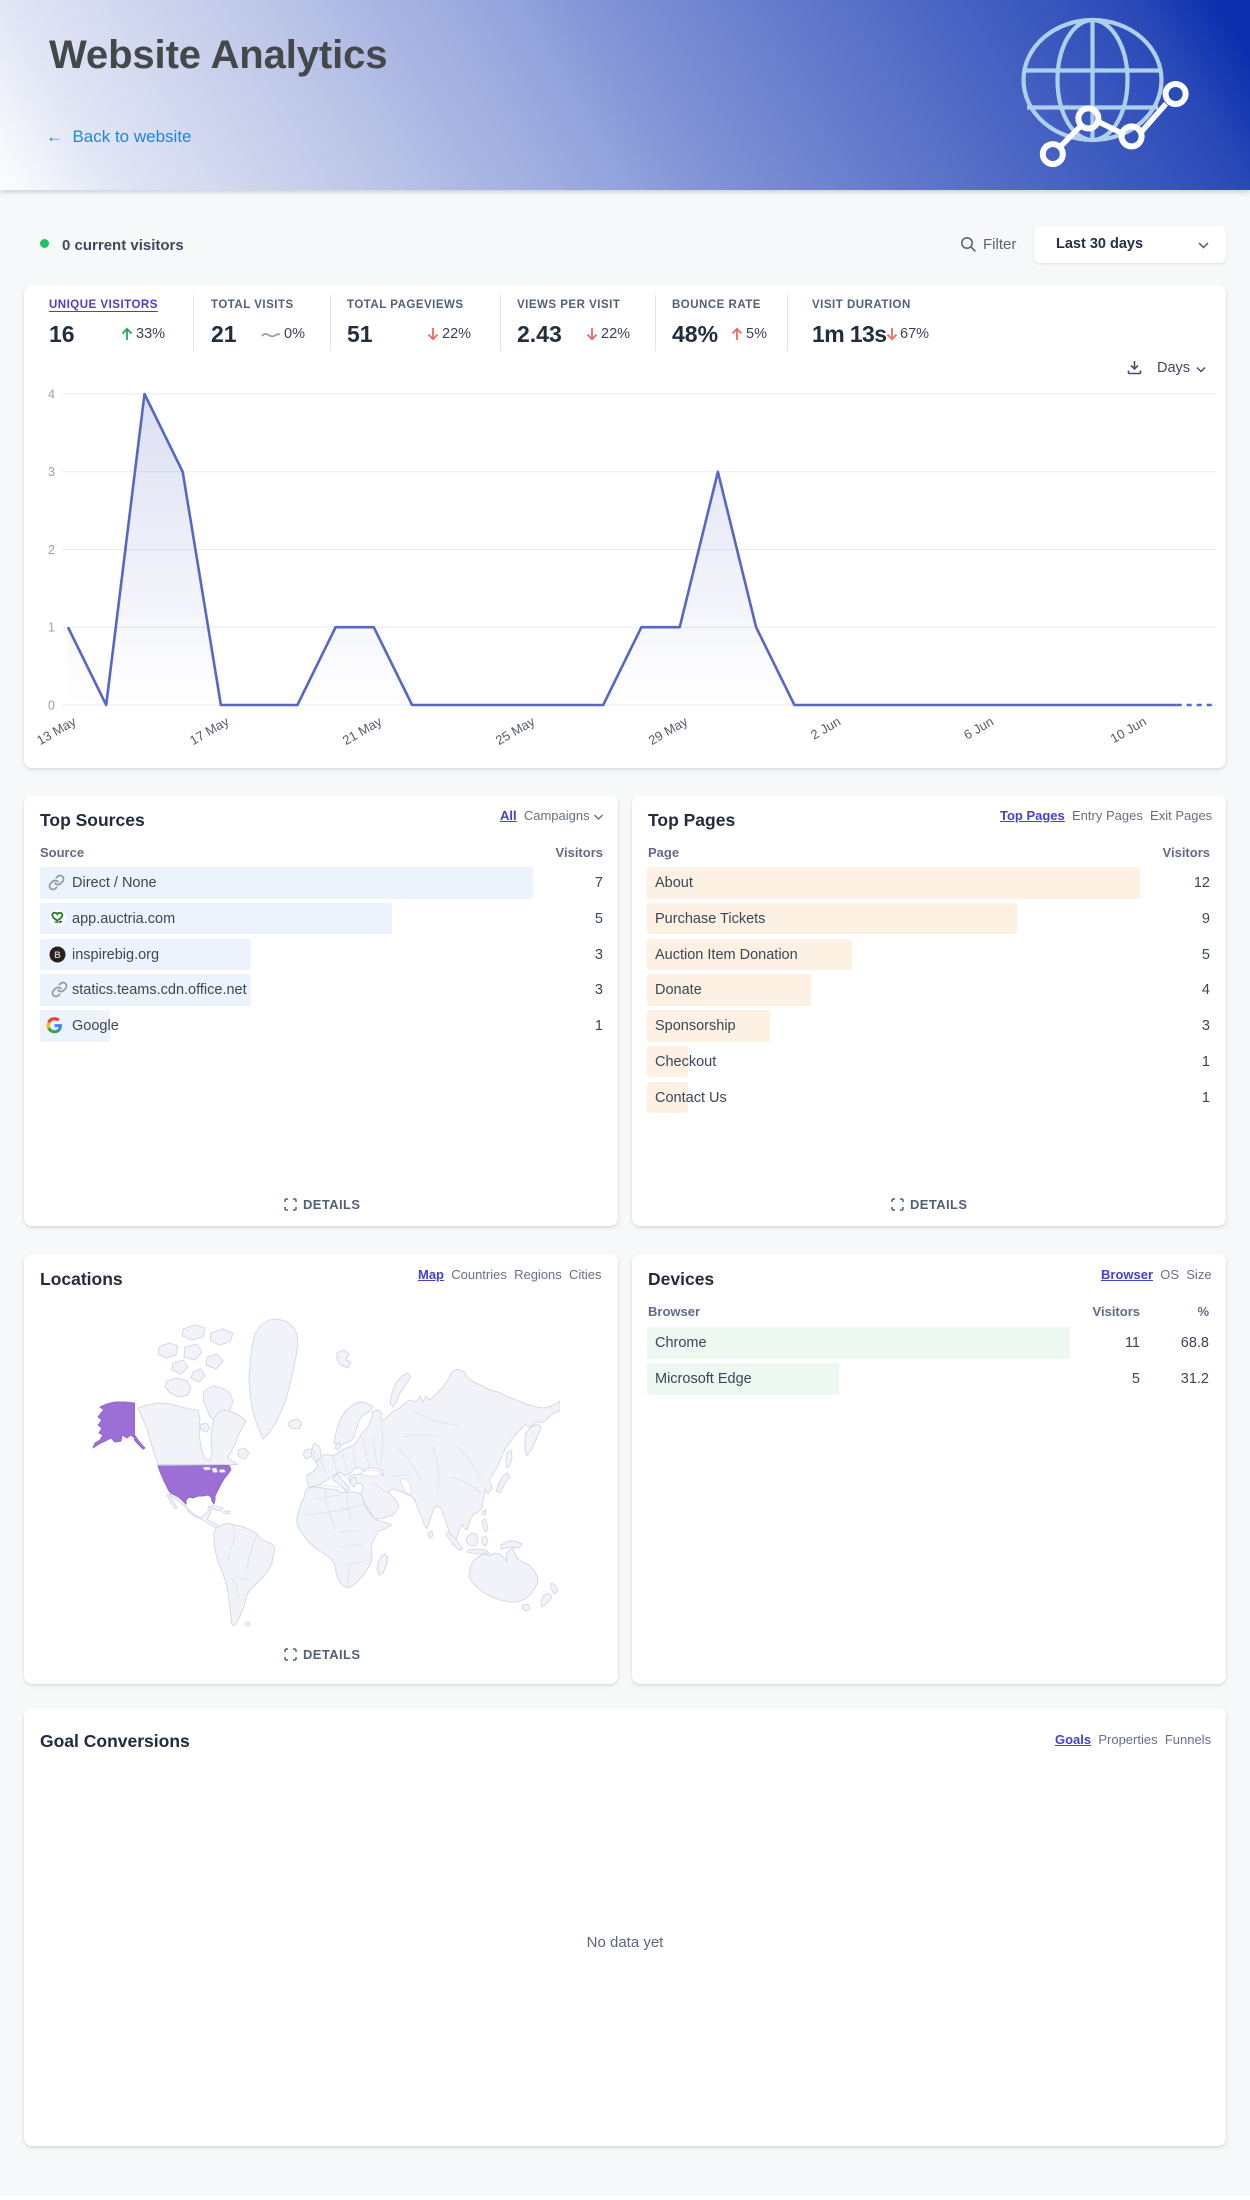 The height and width of the screenshot is (2200, 1250). I want to click on svg-text: 2 Jun, so click(825, 728).